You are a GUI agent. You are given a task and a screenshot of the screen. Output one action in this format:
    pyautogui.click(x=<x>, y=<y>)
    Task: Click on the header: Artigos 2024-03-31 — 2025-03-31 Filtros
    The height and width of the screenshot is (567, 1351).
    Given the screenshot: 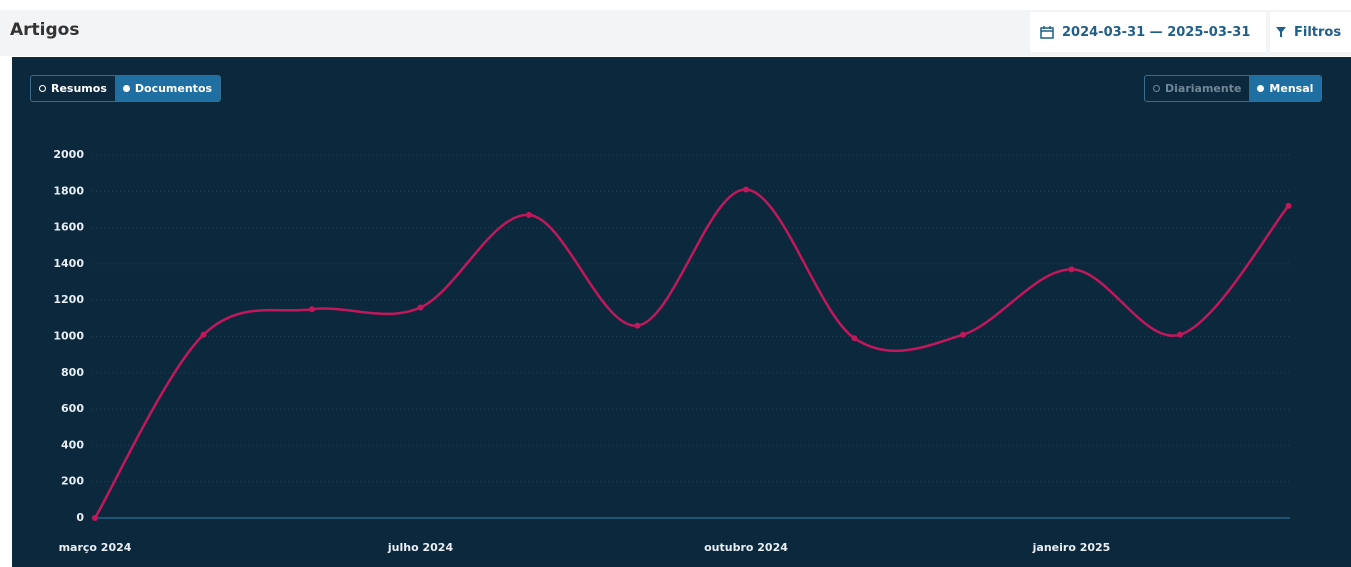 What is the action you would take?
    pyautogui.click(x=675, y=33)
    